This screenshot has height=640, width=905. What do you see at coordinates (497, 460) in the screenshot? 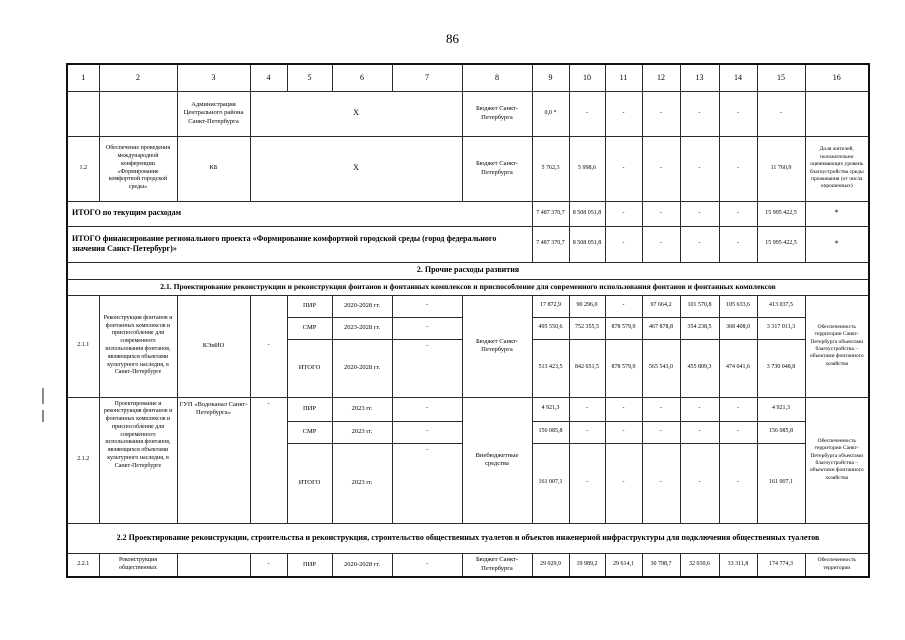
I see `budget-source-cell: Внебюджетные средства` at bounding box center [497, 460].